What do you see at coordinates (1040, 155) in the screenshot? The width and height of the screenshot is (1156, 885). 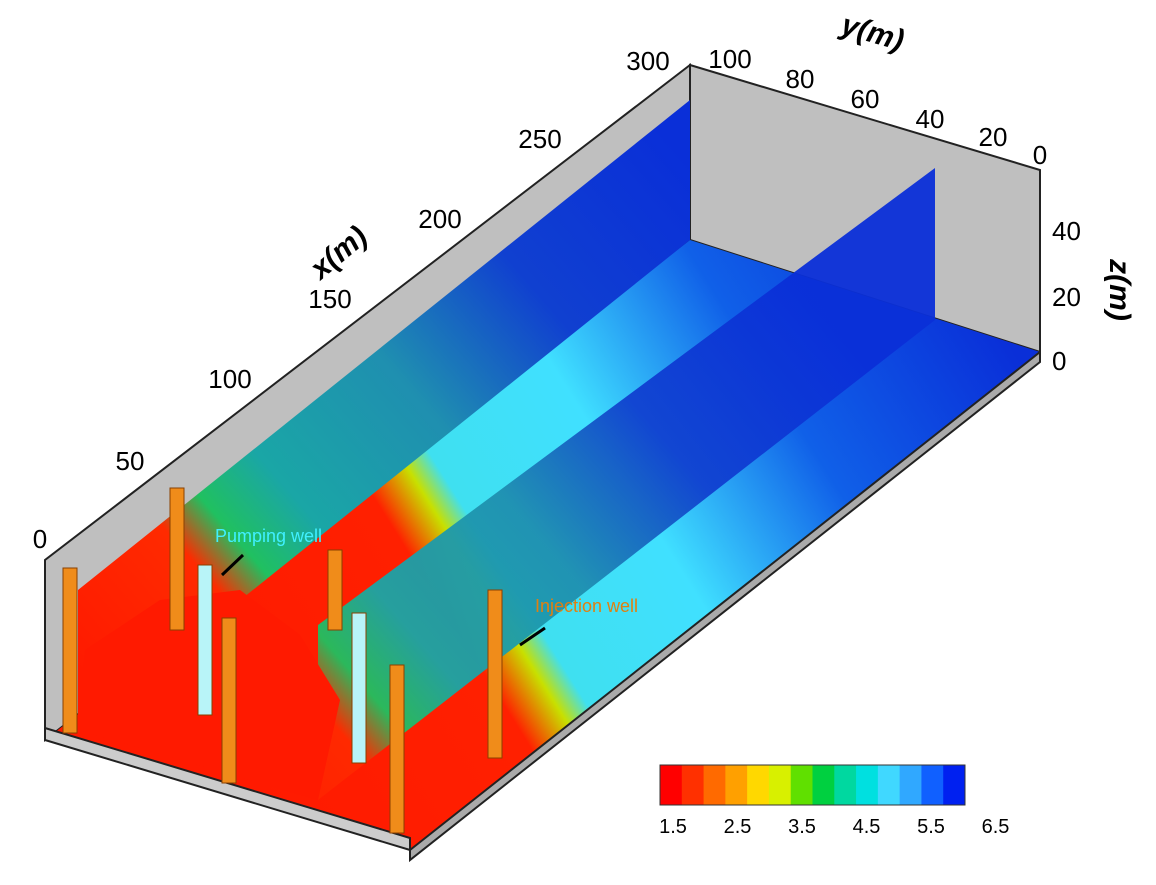 I see `y-tick-label: 0` at bounding box center [1040, 155].